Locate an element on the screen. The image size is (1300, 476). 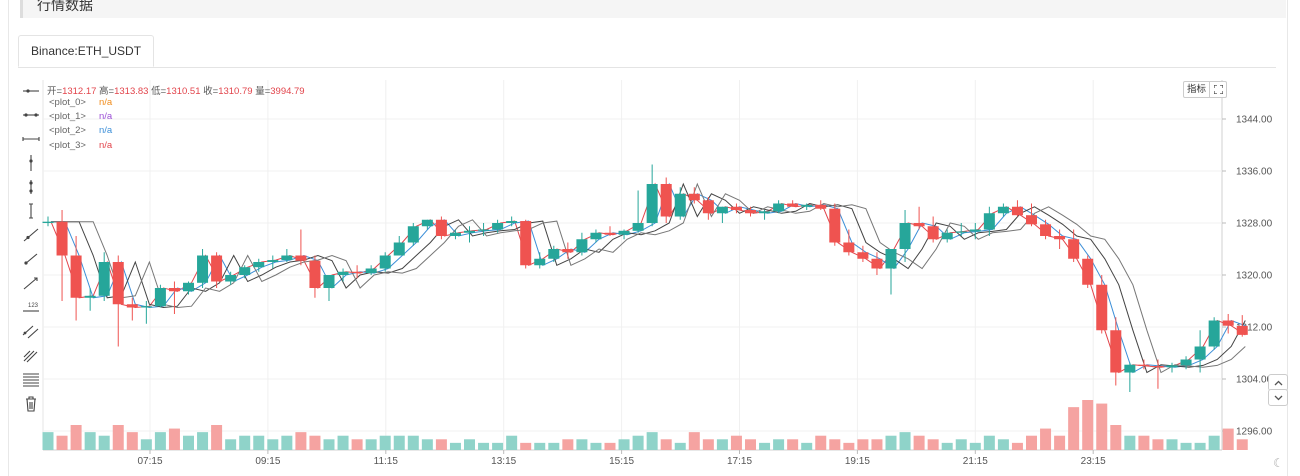
x-tick-label: 17:15 is located at coordinates (739, 461).